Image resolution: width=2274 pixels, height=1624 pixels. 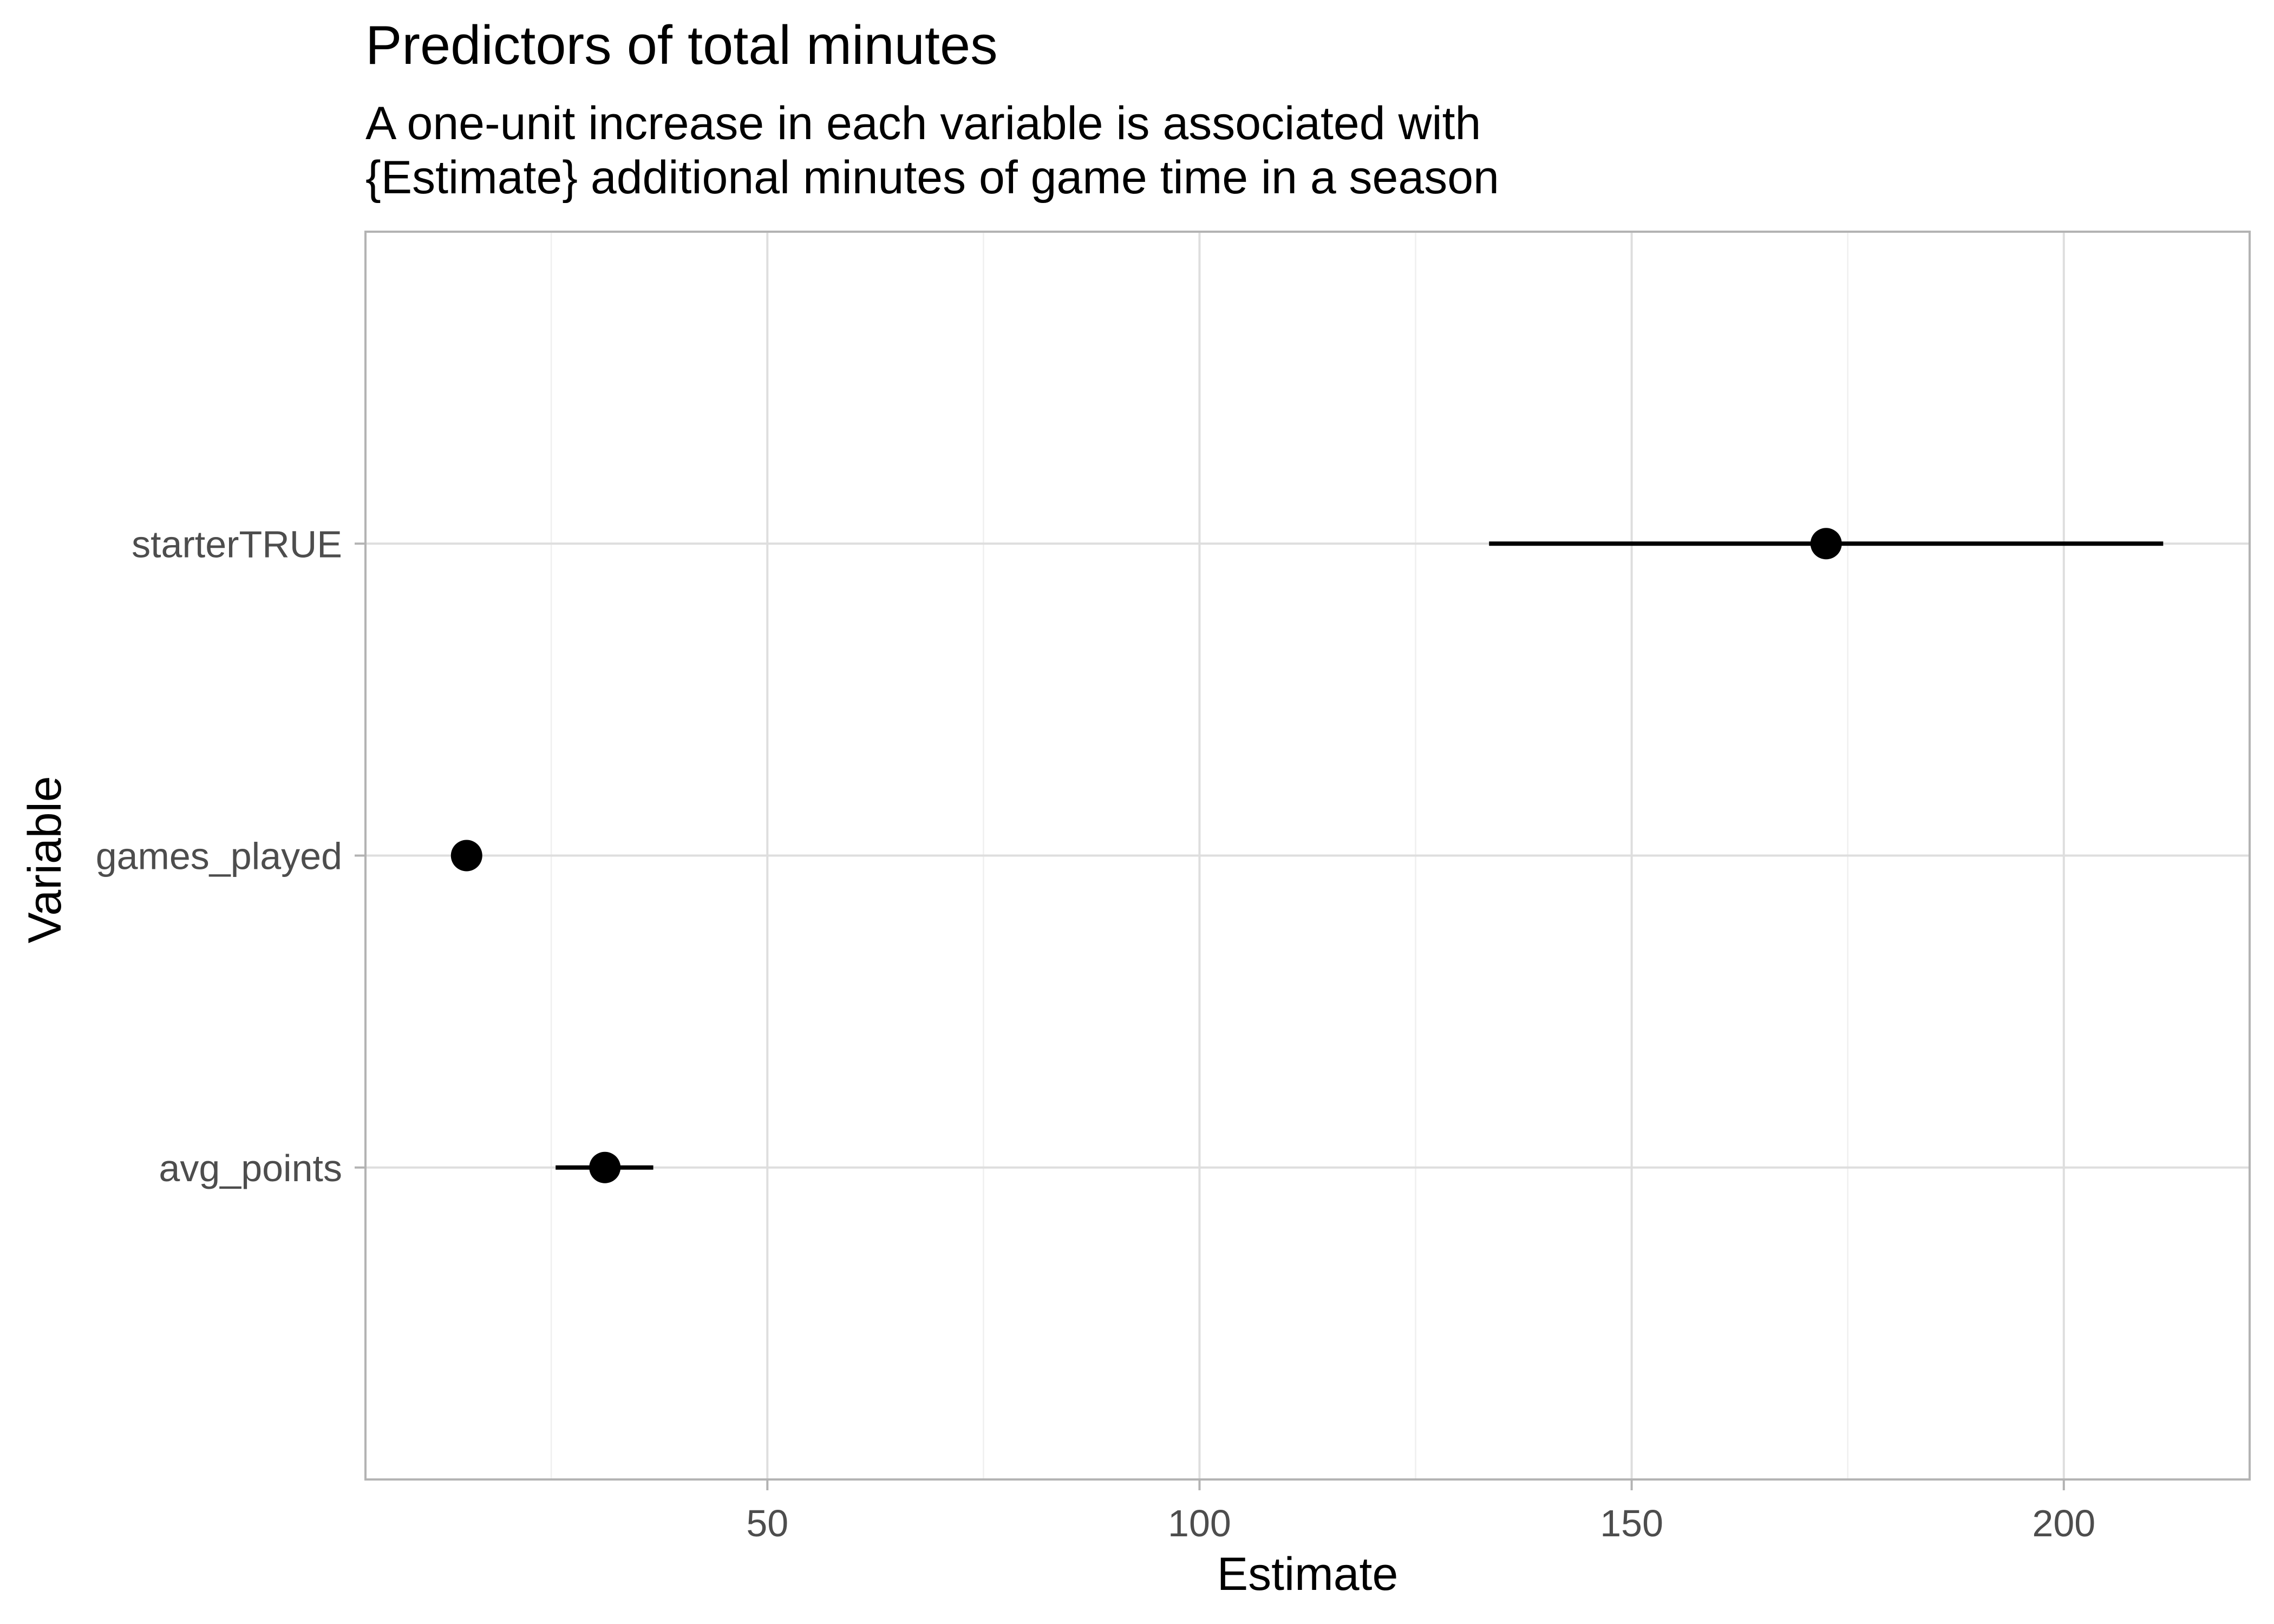 I want to click on x-axis-title: Estimate, so click(x=1308, y=1574).